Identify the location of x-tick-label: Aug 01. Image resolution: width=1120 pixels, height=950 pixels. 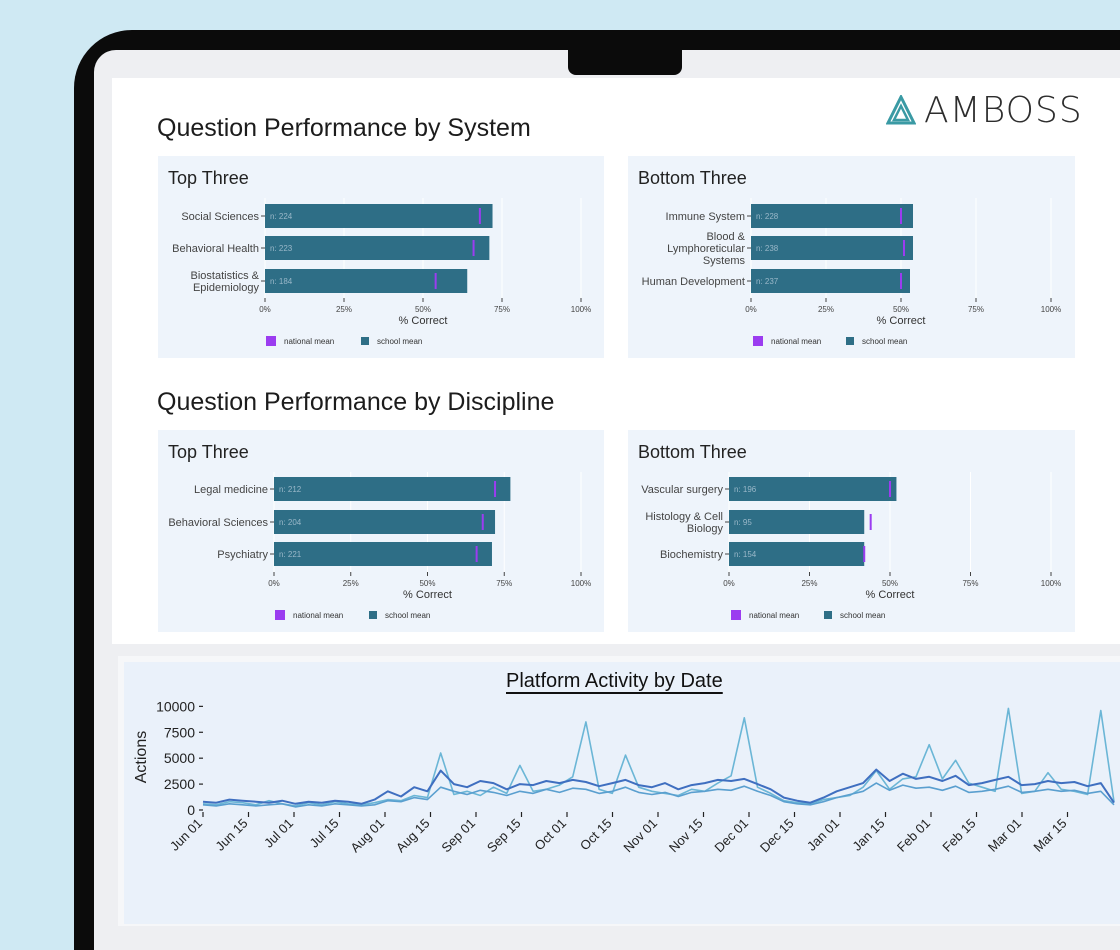
(367, 836).